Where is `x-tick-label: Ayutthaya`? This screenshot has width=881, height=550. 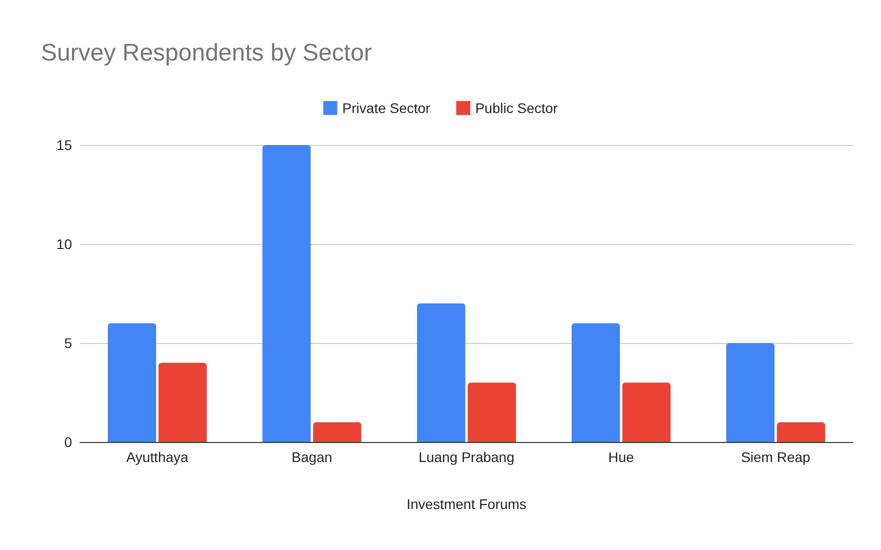 x-tick-label: Ayutthaya is located at coordinates (157, 457).